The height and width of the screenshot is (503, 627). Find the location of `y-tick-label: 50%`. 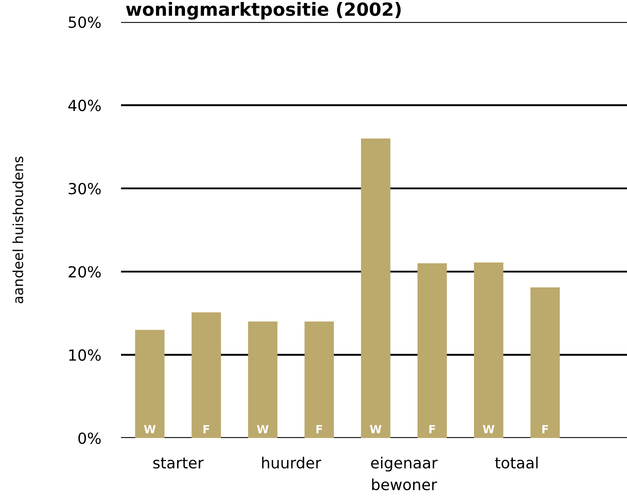

y-tick-label: 50% is located at coordinates (84, 22).